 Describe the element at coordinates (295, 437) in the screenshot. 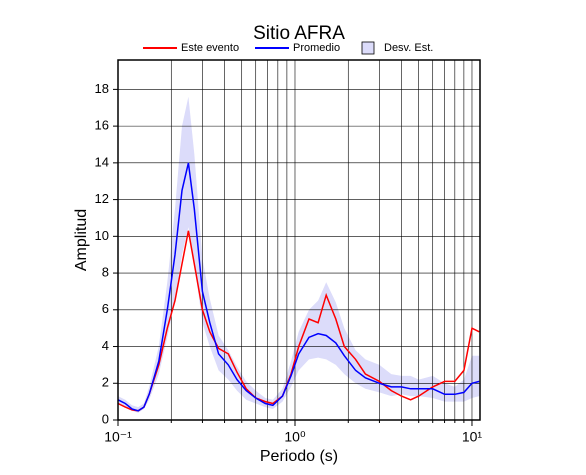

I see `x-tick-label: 10⁰` at that location.